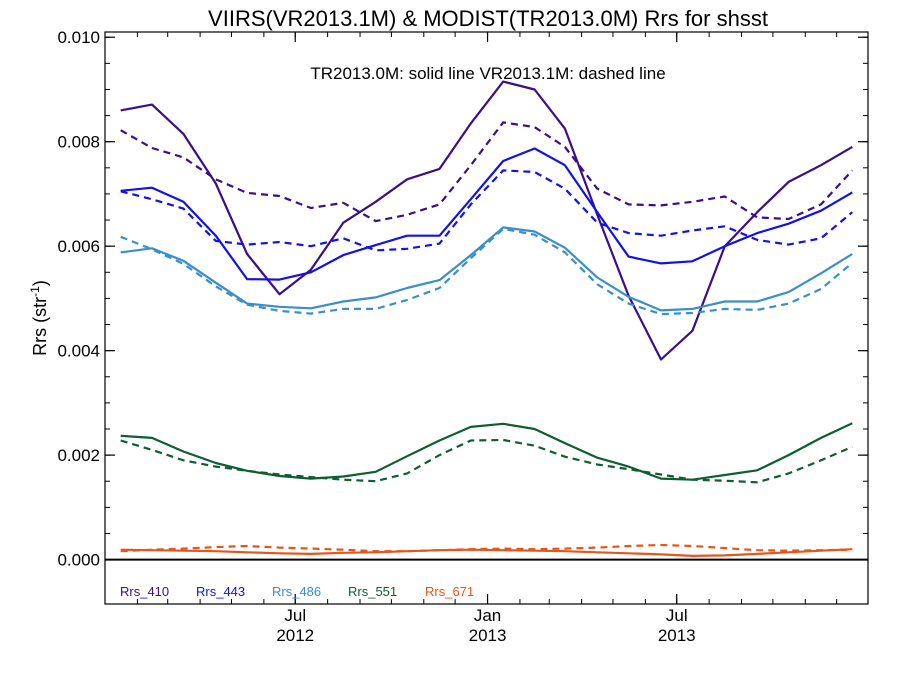 The width and height of the screenshot is (900, 675). I want to click on y-axis-label: Rrs (str-1), so click(39, 318).